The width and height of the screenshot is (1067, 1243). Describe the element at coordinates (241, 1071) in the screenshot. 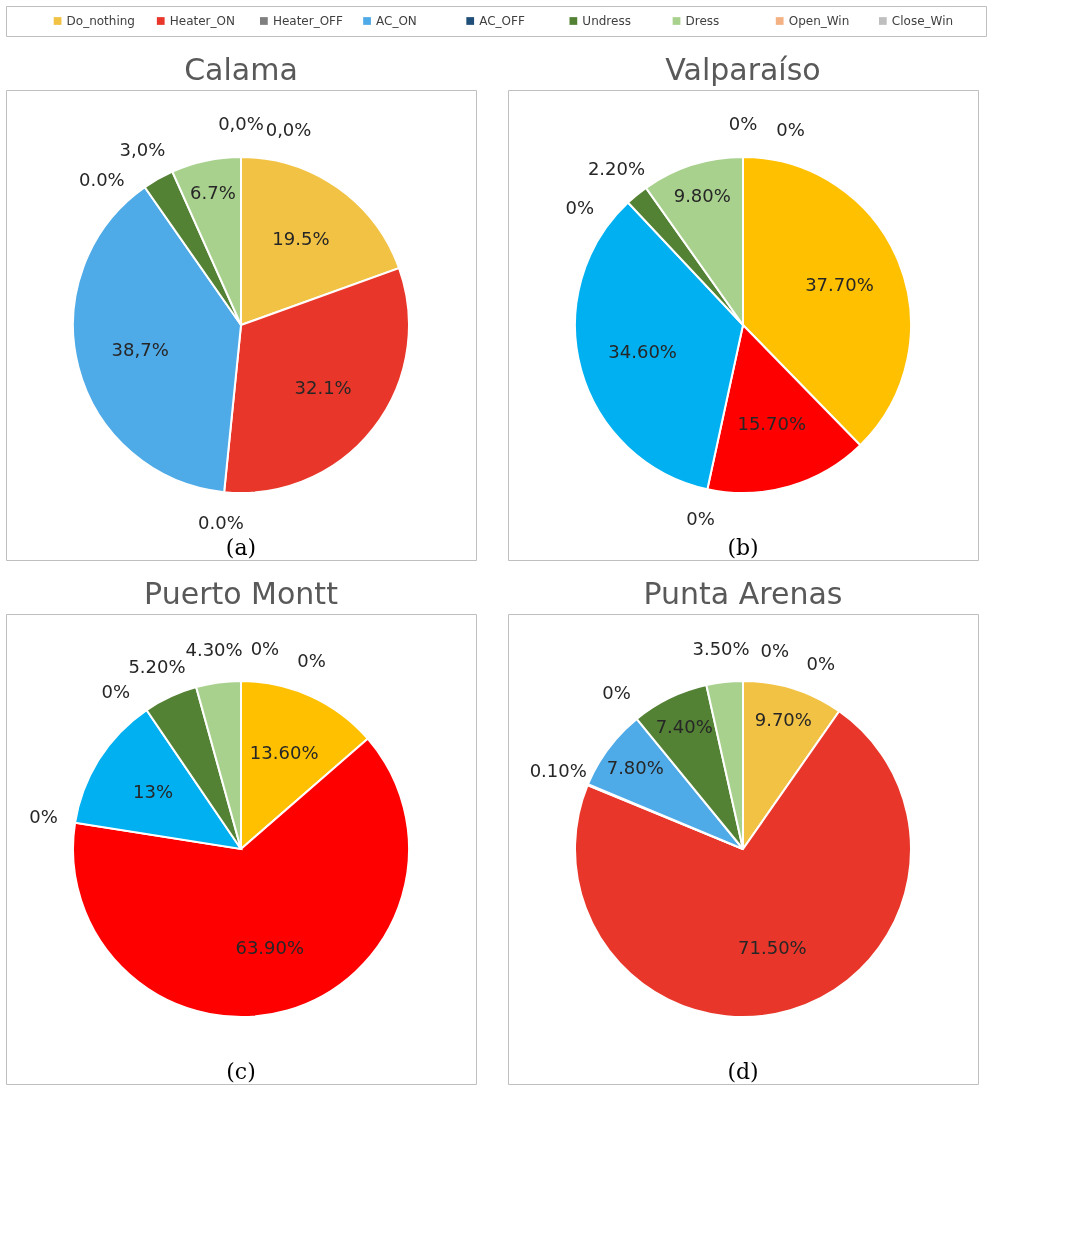

I see `text: (c)` at that location.